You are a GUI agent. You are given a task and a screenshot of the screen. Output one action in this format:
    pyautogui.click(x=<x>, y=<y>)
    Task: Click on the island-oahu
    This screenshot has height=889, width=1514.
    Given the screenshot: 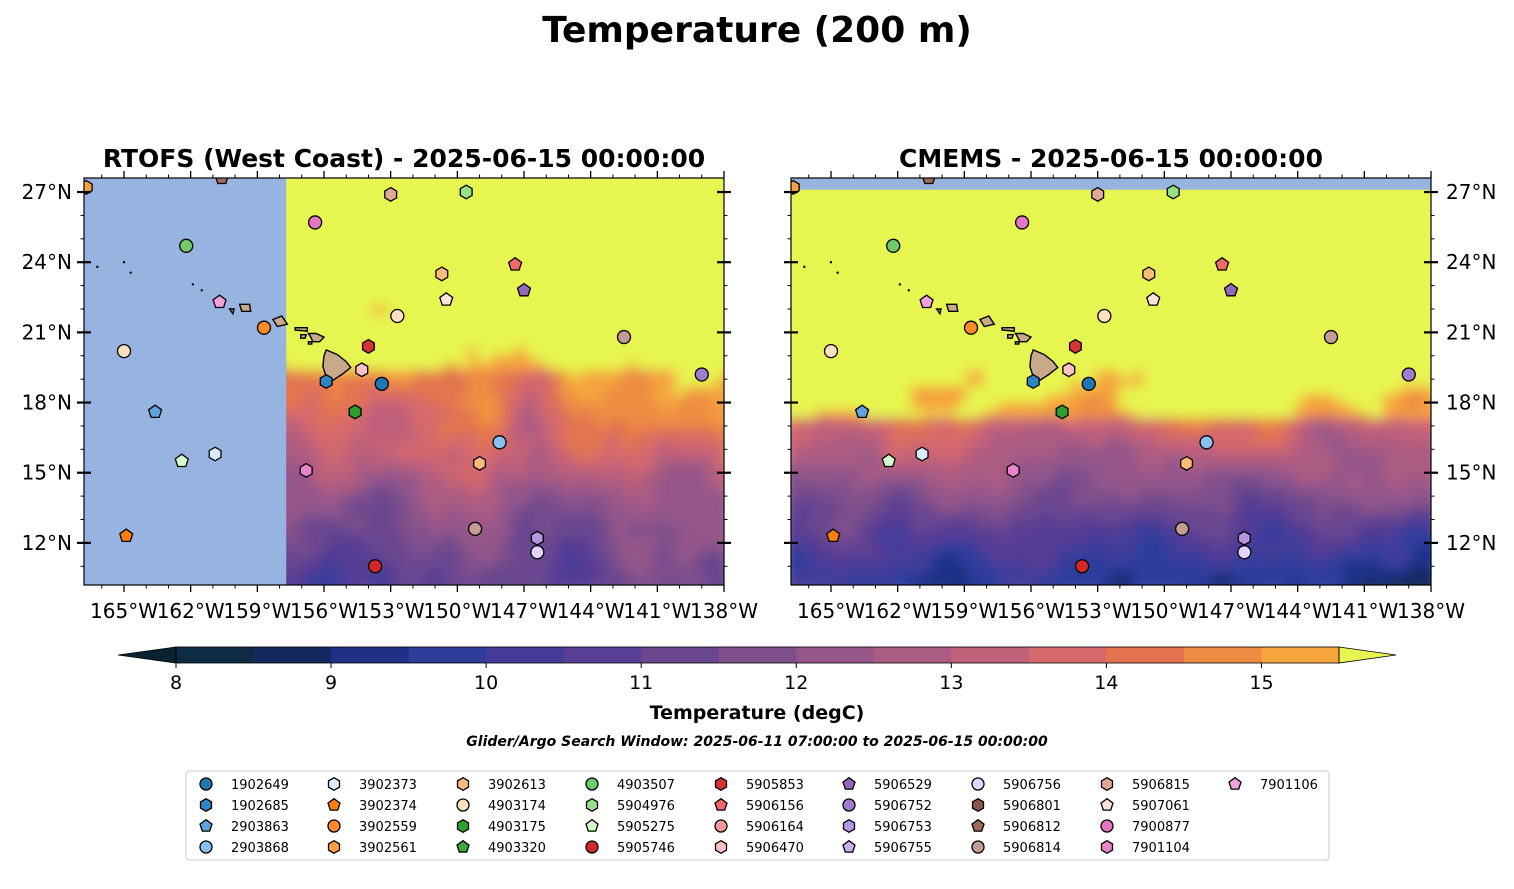 What is the action you would take?
    pyautogui.click(x=987, y=321)
    